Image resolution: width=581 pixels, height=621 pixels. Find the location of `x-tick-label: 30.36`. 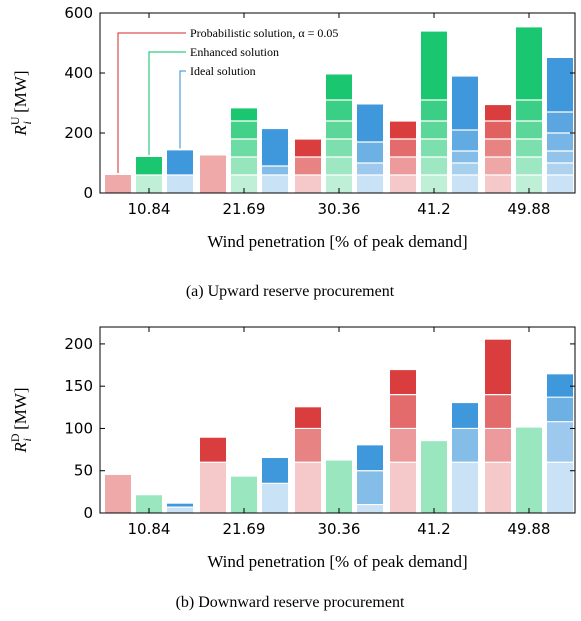

x-tick-label: 30.36 is located at coordinates (339, 209).